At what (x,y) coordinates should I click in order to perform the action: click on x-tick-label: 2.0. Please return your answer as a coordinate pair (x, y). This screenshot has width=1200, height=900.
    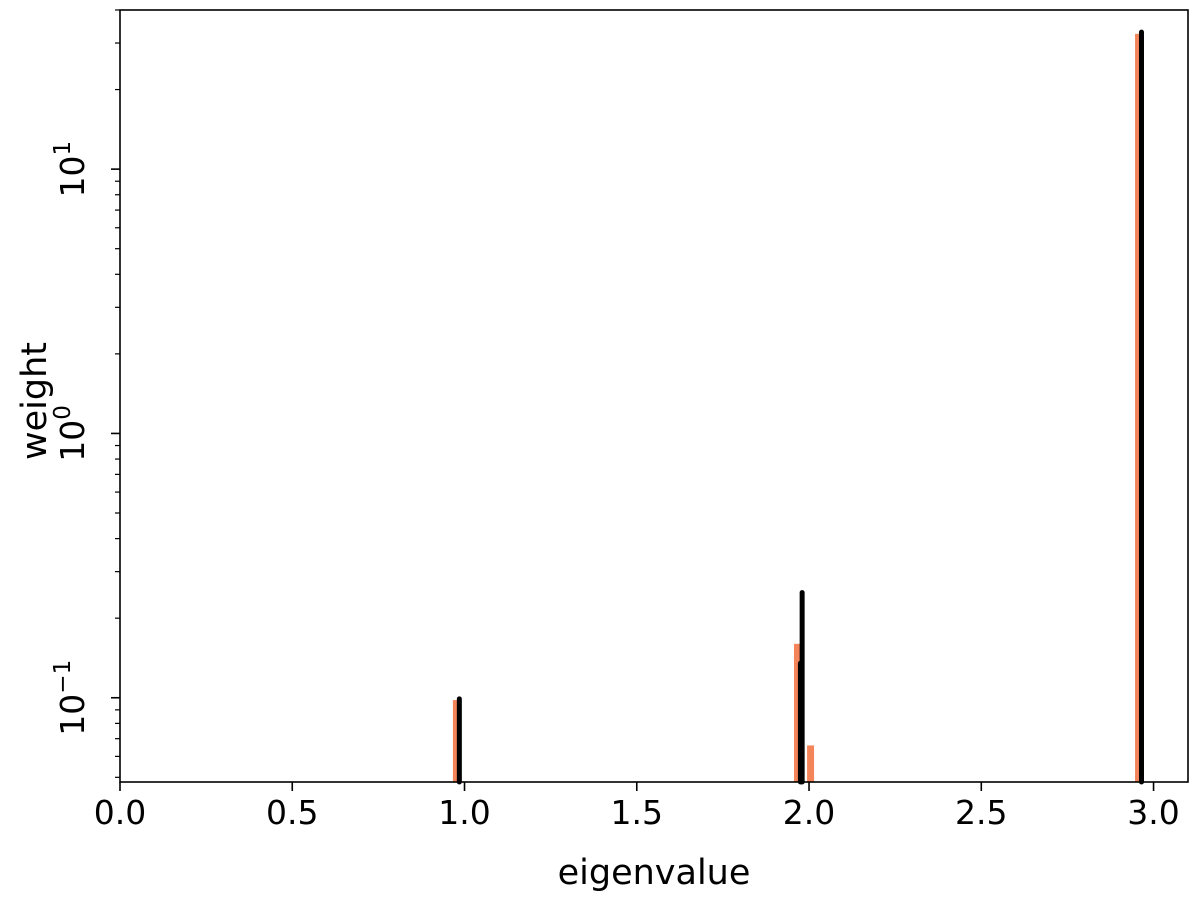
    Looking at the image, I should click on (809, 812).